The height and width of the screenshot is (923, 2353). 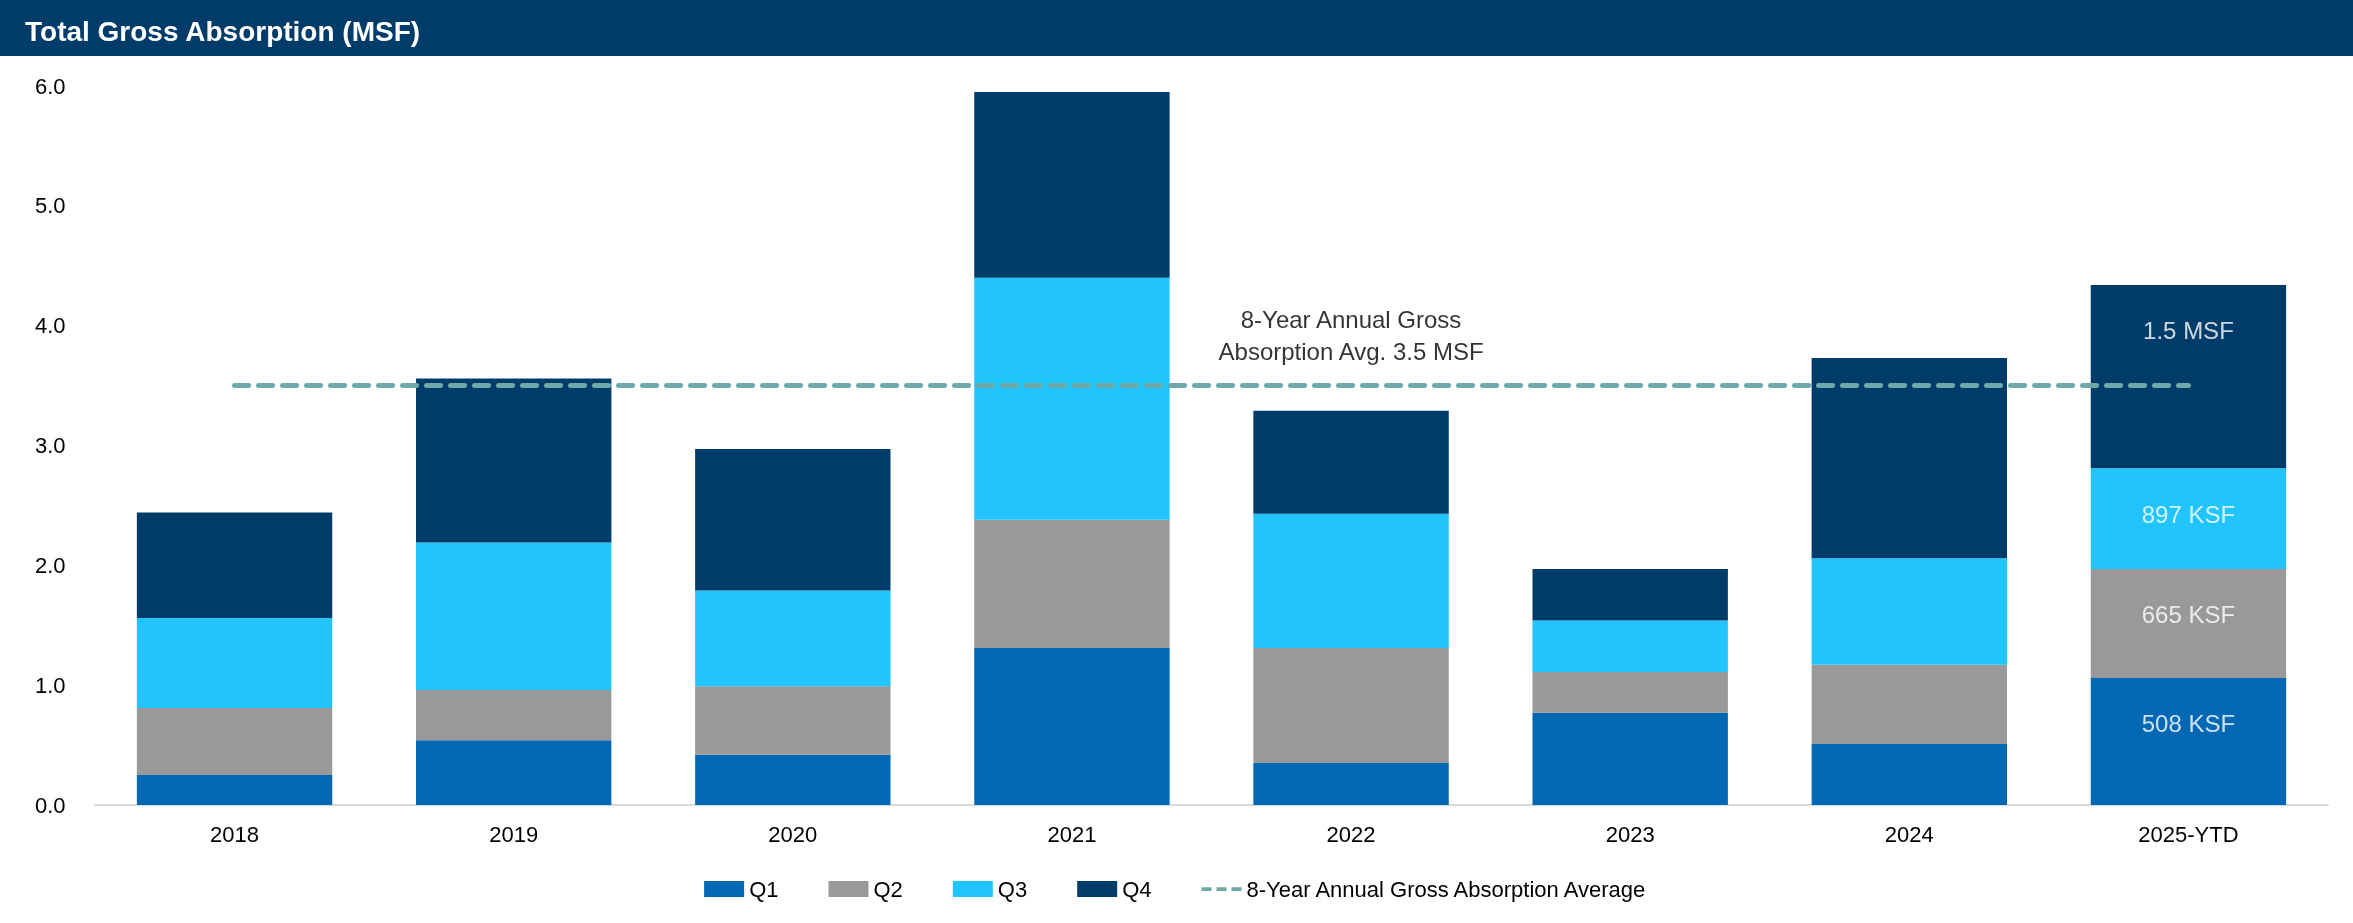 I want to click on chart-title: Total Gross Absorption (MSF), so click(x=223, y=31).